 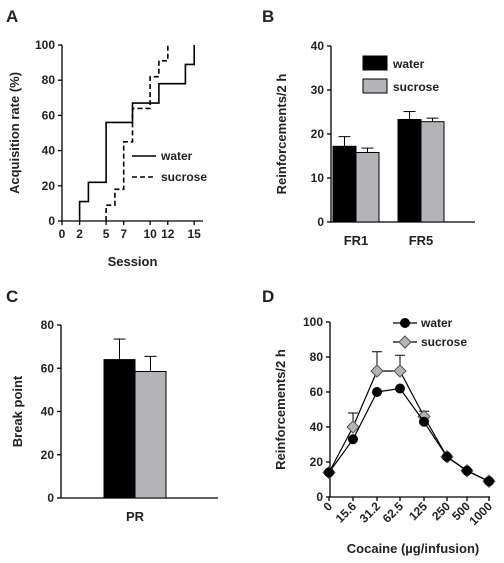 I want to click on x-tick-label: 250, so click(x=441, y=511).